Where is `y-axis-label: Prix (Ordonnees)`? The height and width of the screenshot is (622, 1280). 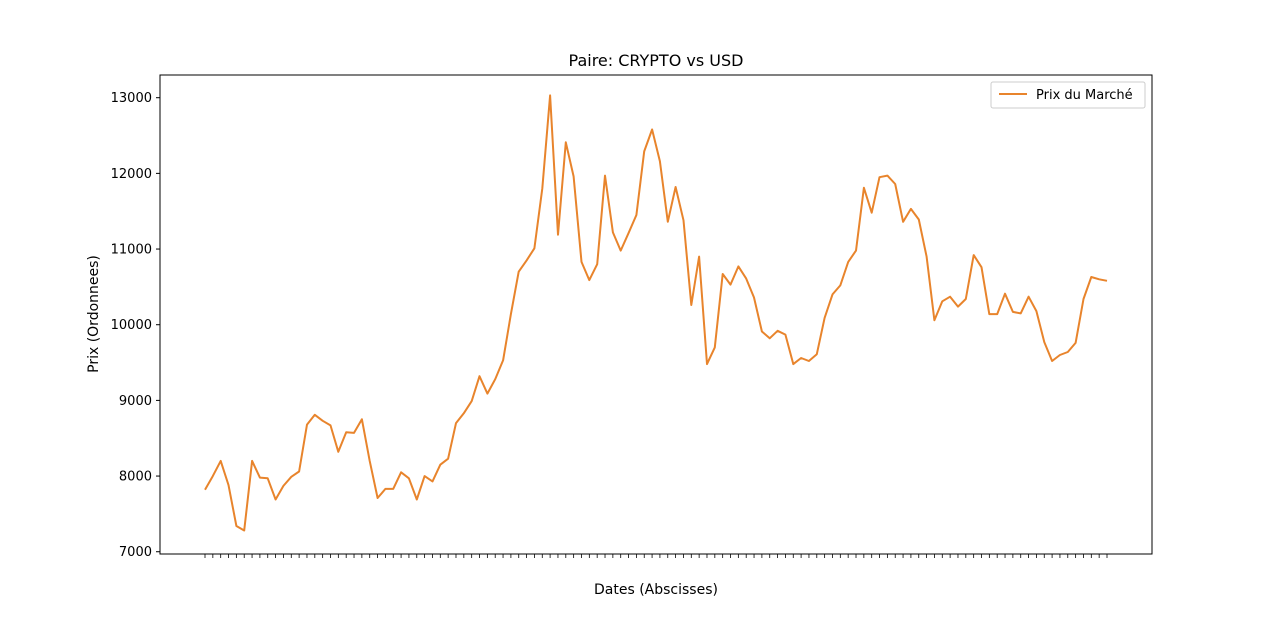 y-axis-label: Prix (Ordonnees) is located at coordinates (94, 314).